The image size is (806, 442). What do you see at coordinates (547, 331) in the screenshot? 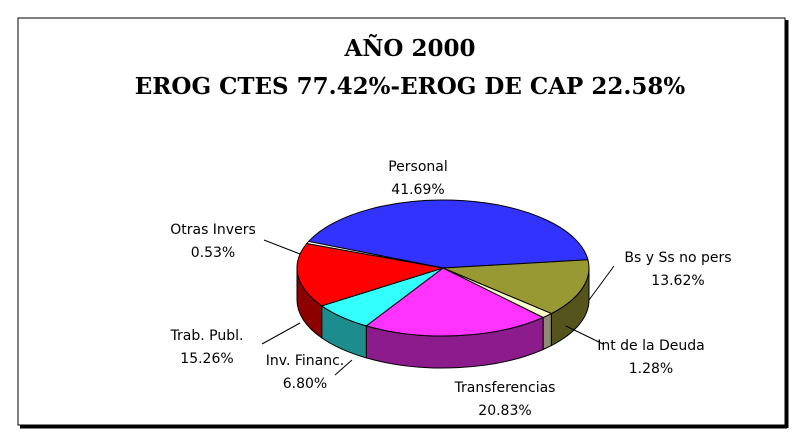
I see `pie-side` at bounding box center [547, 331].